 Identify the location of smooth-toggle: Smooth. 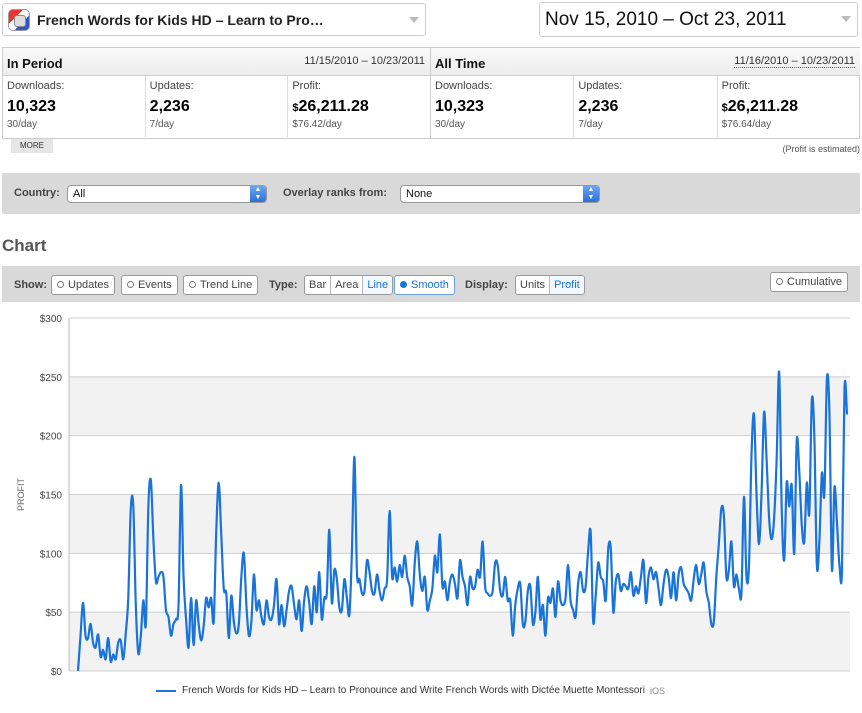
(424, 285).